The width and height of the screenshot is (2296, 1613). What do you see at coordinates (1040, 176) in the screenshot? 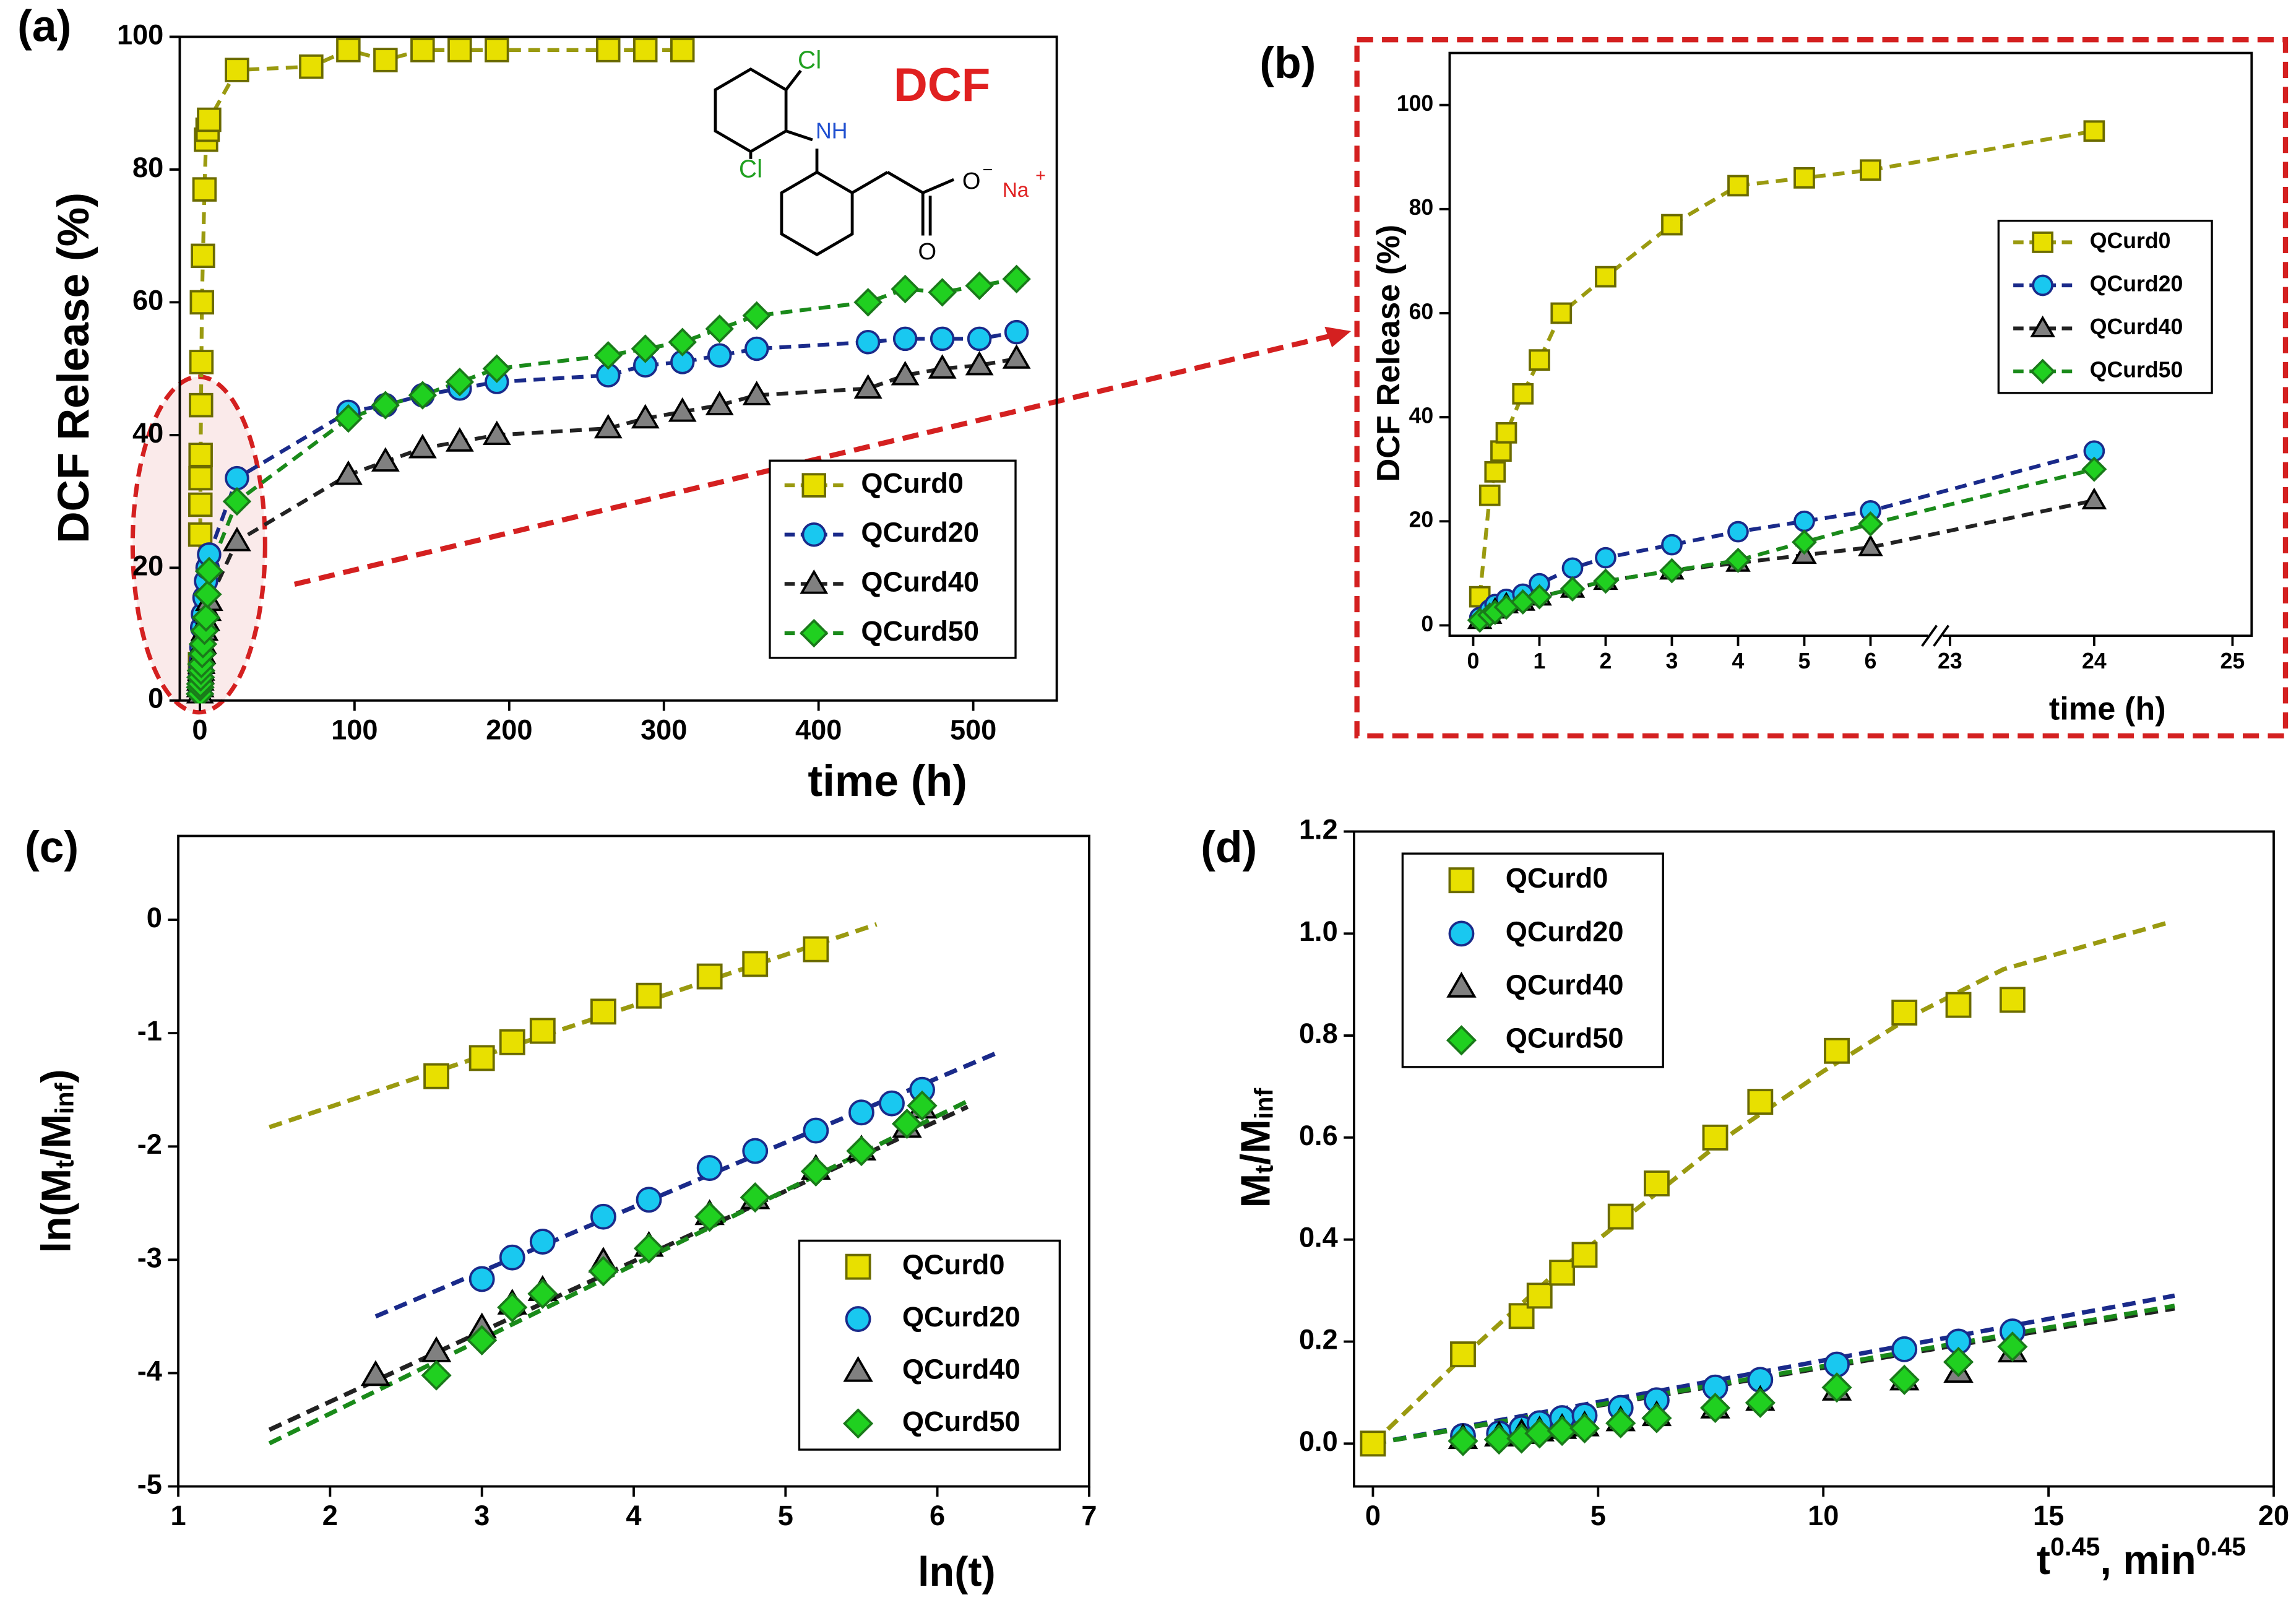
I see `structure-label: +` at bounding box center [1040, 176].